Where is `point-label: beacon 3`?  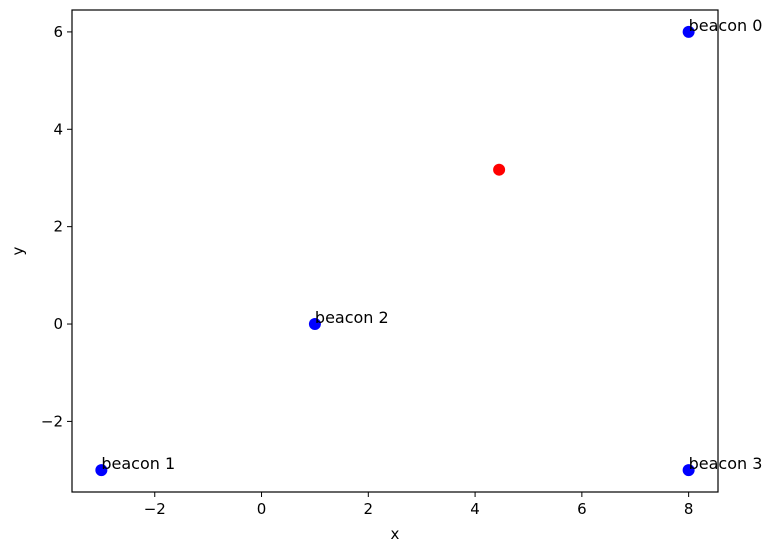 point-label: beacon 3 is located at coordinates (726, 463).